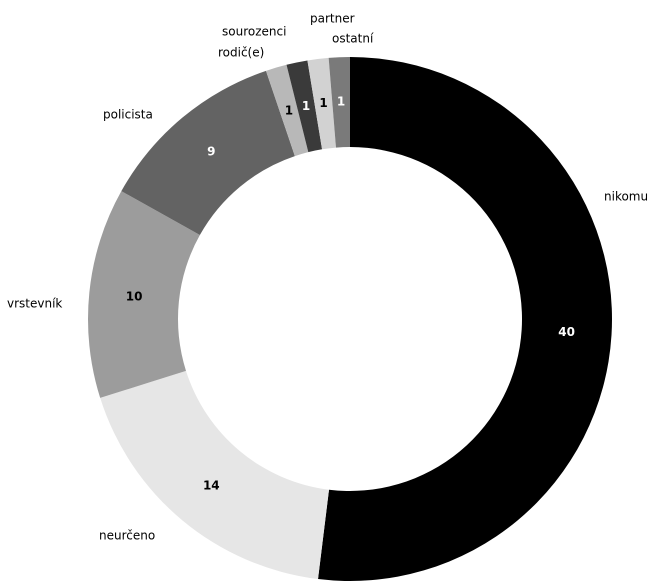 The width and height of the screenshot is (655, 581). What do you see at coordinates (144, 294) in the screenshot?
I see `slice-vrstevnik` at bounding box center [144, 294].